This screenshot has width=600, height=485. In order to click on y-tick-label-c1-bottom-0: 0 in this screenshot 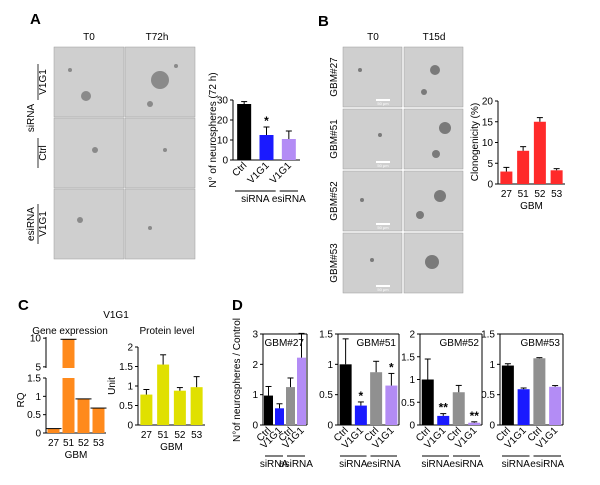, I will do `click(38, 434)`.